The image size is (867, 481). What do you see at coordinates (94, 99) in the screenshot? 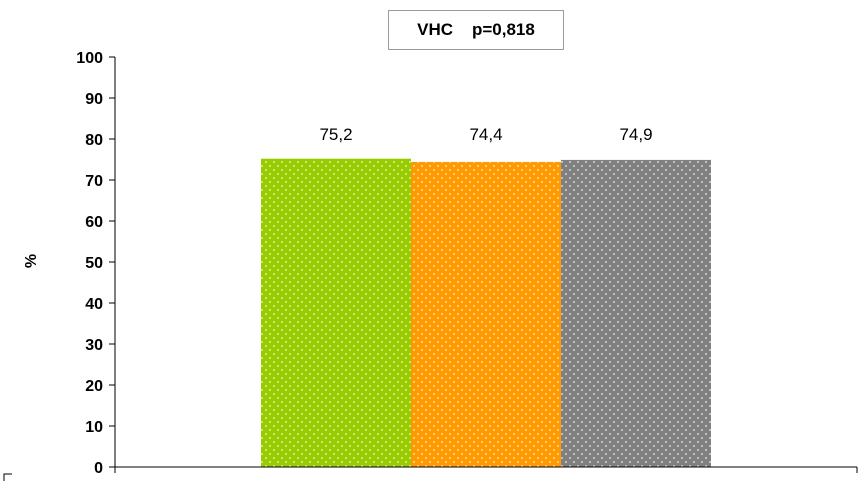
I see `y-tick-label: 90` at bounding box center [94, 99].